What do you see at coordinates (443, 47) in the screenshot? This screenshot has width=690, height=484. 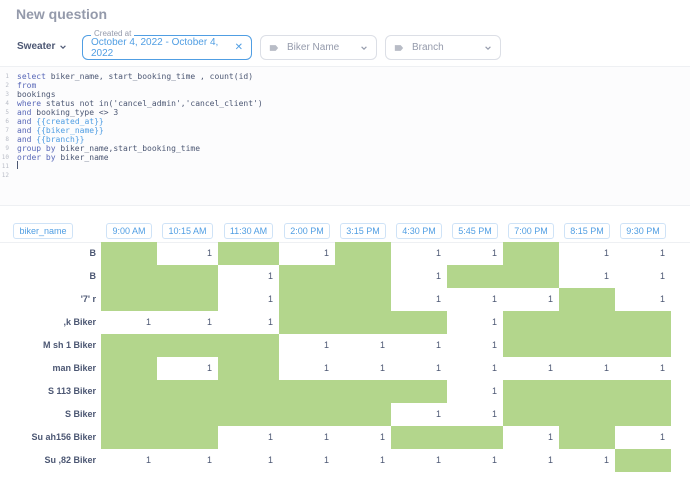 I see `branch-filter: Branch` at bounding box center [443, 47].